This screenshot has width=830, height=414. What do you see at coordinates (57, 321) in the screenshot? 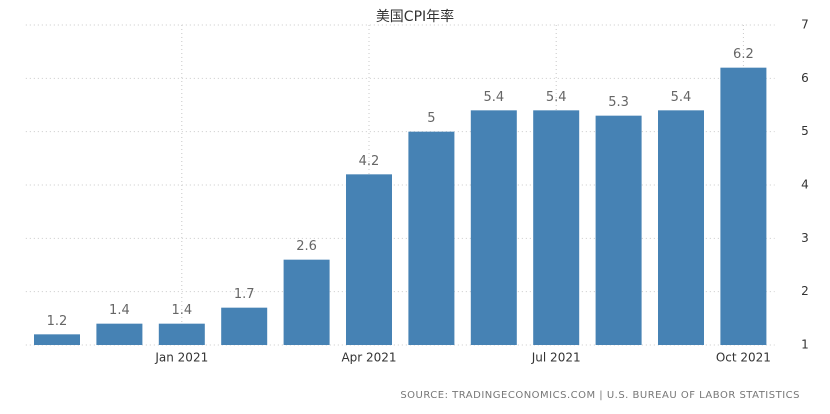
I see `value-label: 1.2` at bounding box center [57, 321].